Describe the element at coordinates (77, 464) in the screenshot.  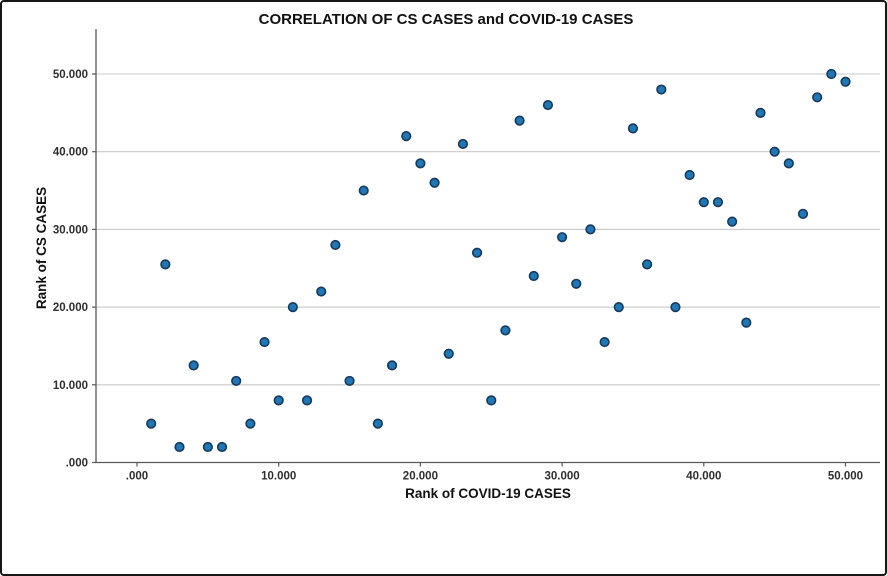
I see `y-tick-label: .000` at that location.